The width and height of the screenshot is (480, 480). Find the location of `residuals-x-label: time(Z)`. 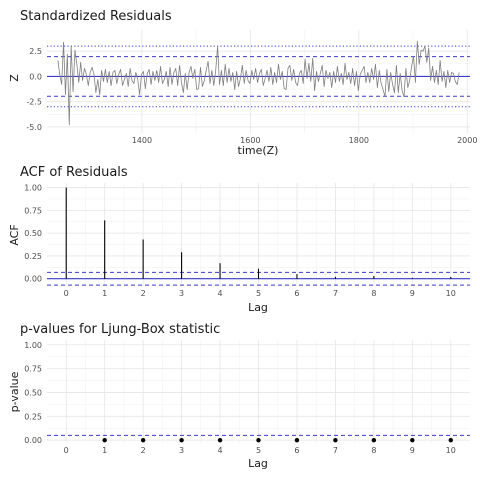

residuals-x-label: time(Z) is located at coordinates (258, 150).